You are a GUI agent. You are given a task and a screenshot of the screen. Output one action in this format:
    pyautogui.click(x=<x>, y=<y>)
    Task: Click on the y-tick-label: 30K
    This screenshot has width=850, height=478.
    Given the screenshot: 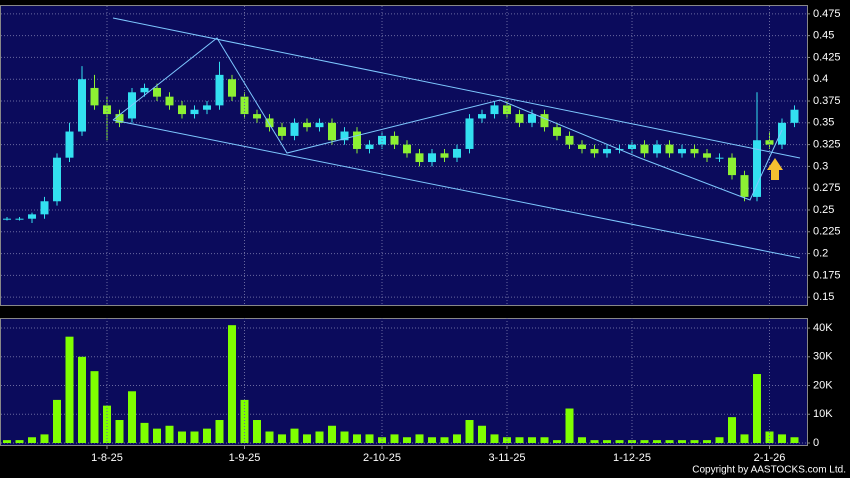 What is the action you would take?
    pyautogui.click(x=823, y=357)
    